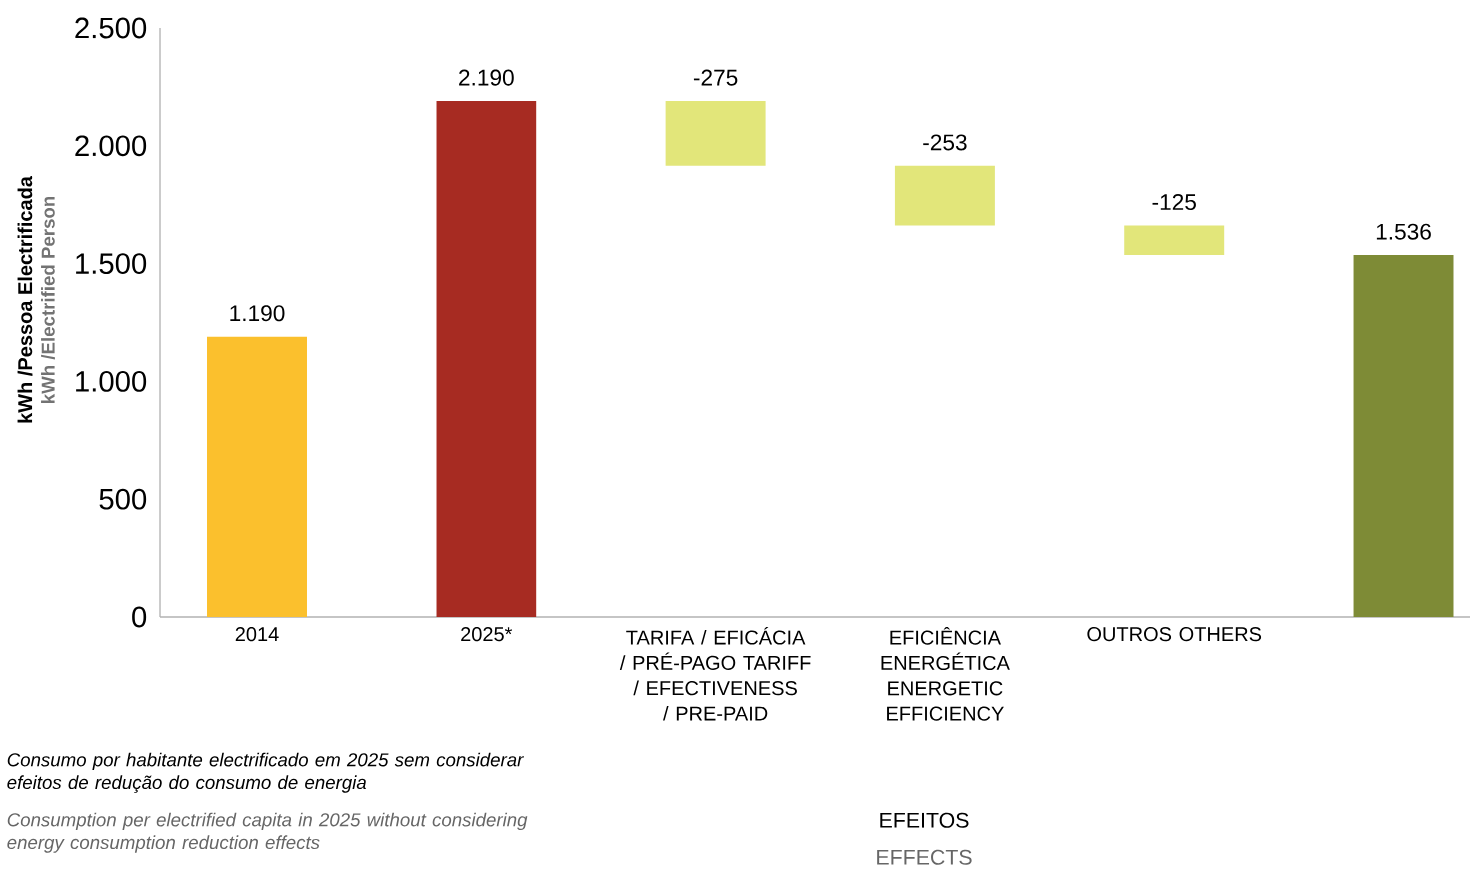 This screenshot has height=876, width=1470. I want to click on y-tick-label: 1.500, so click(111, 263).